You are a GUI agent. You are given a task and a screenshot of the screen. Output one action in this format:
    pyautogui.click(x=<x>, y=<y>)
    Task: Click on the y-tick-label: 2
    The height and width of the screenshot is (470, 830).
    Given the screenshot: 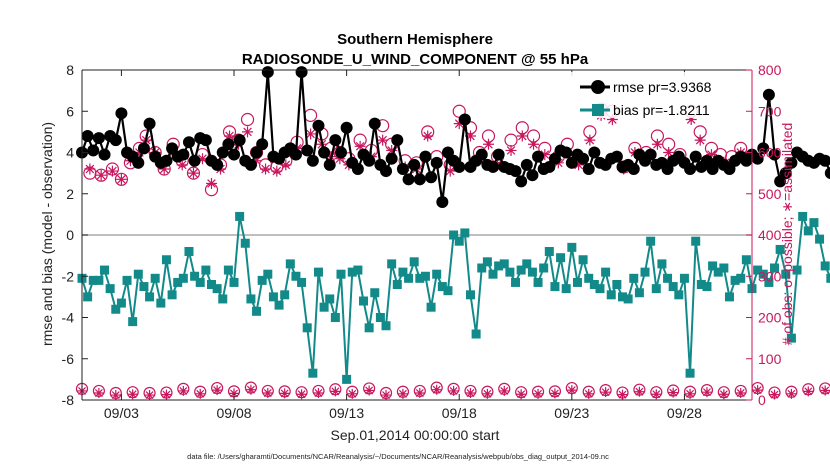 What is the action you would take?
    pyautogui.click(x=70, y=194)
    